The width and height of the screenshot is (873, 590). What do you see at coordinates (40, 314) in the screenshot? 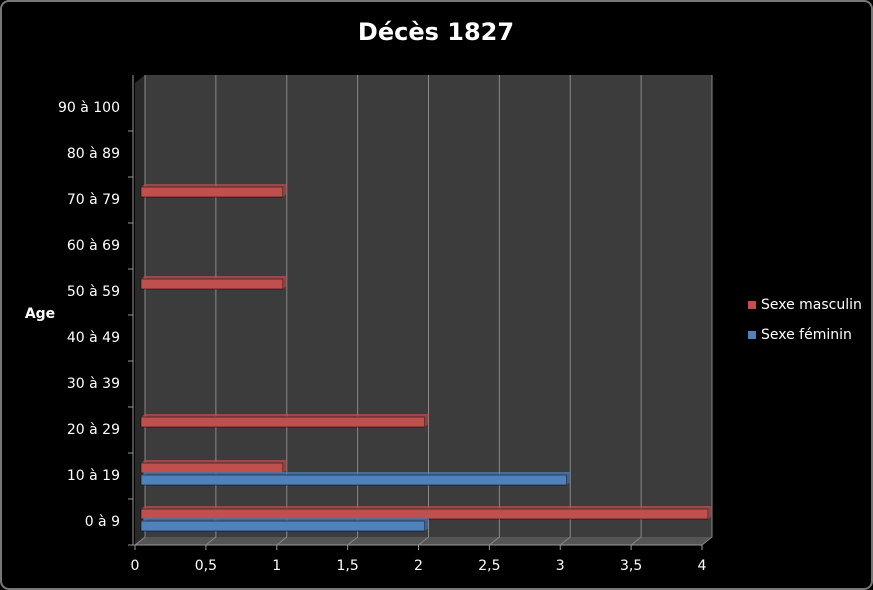
I see `y-axis-label: Age` at bounding box center [40, 314].